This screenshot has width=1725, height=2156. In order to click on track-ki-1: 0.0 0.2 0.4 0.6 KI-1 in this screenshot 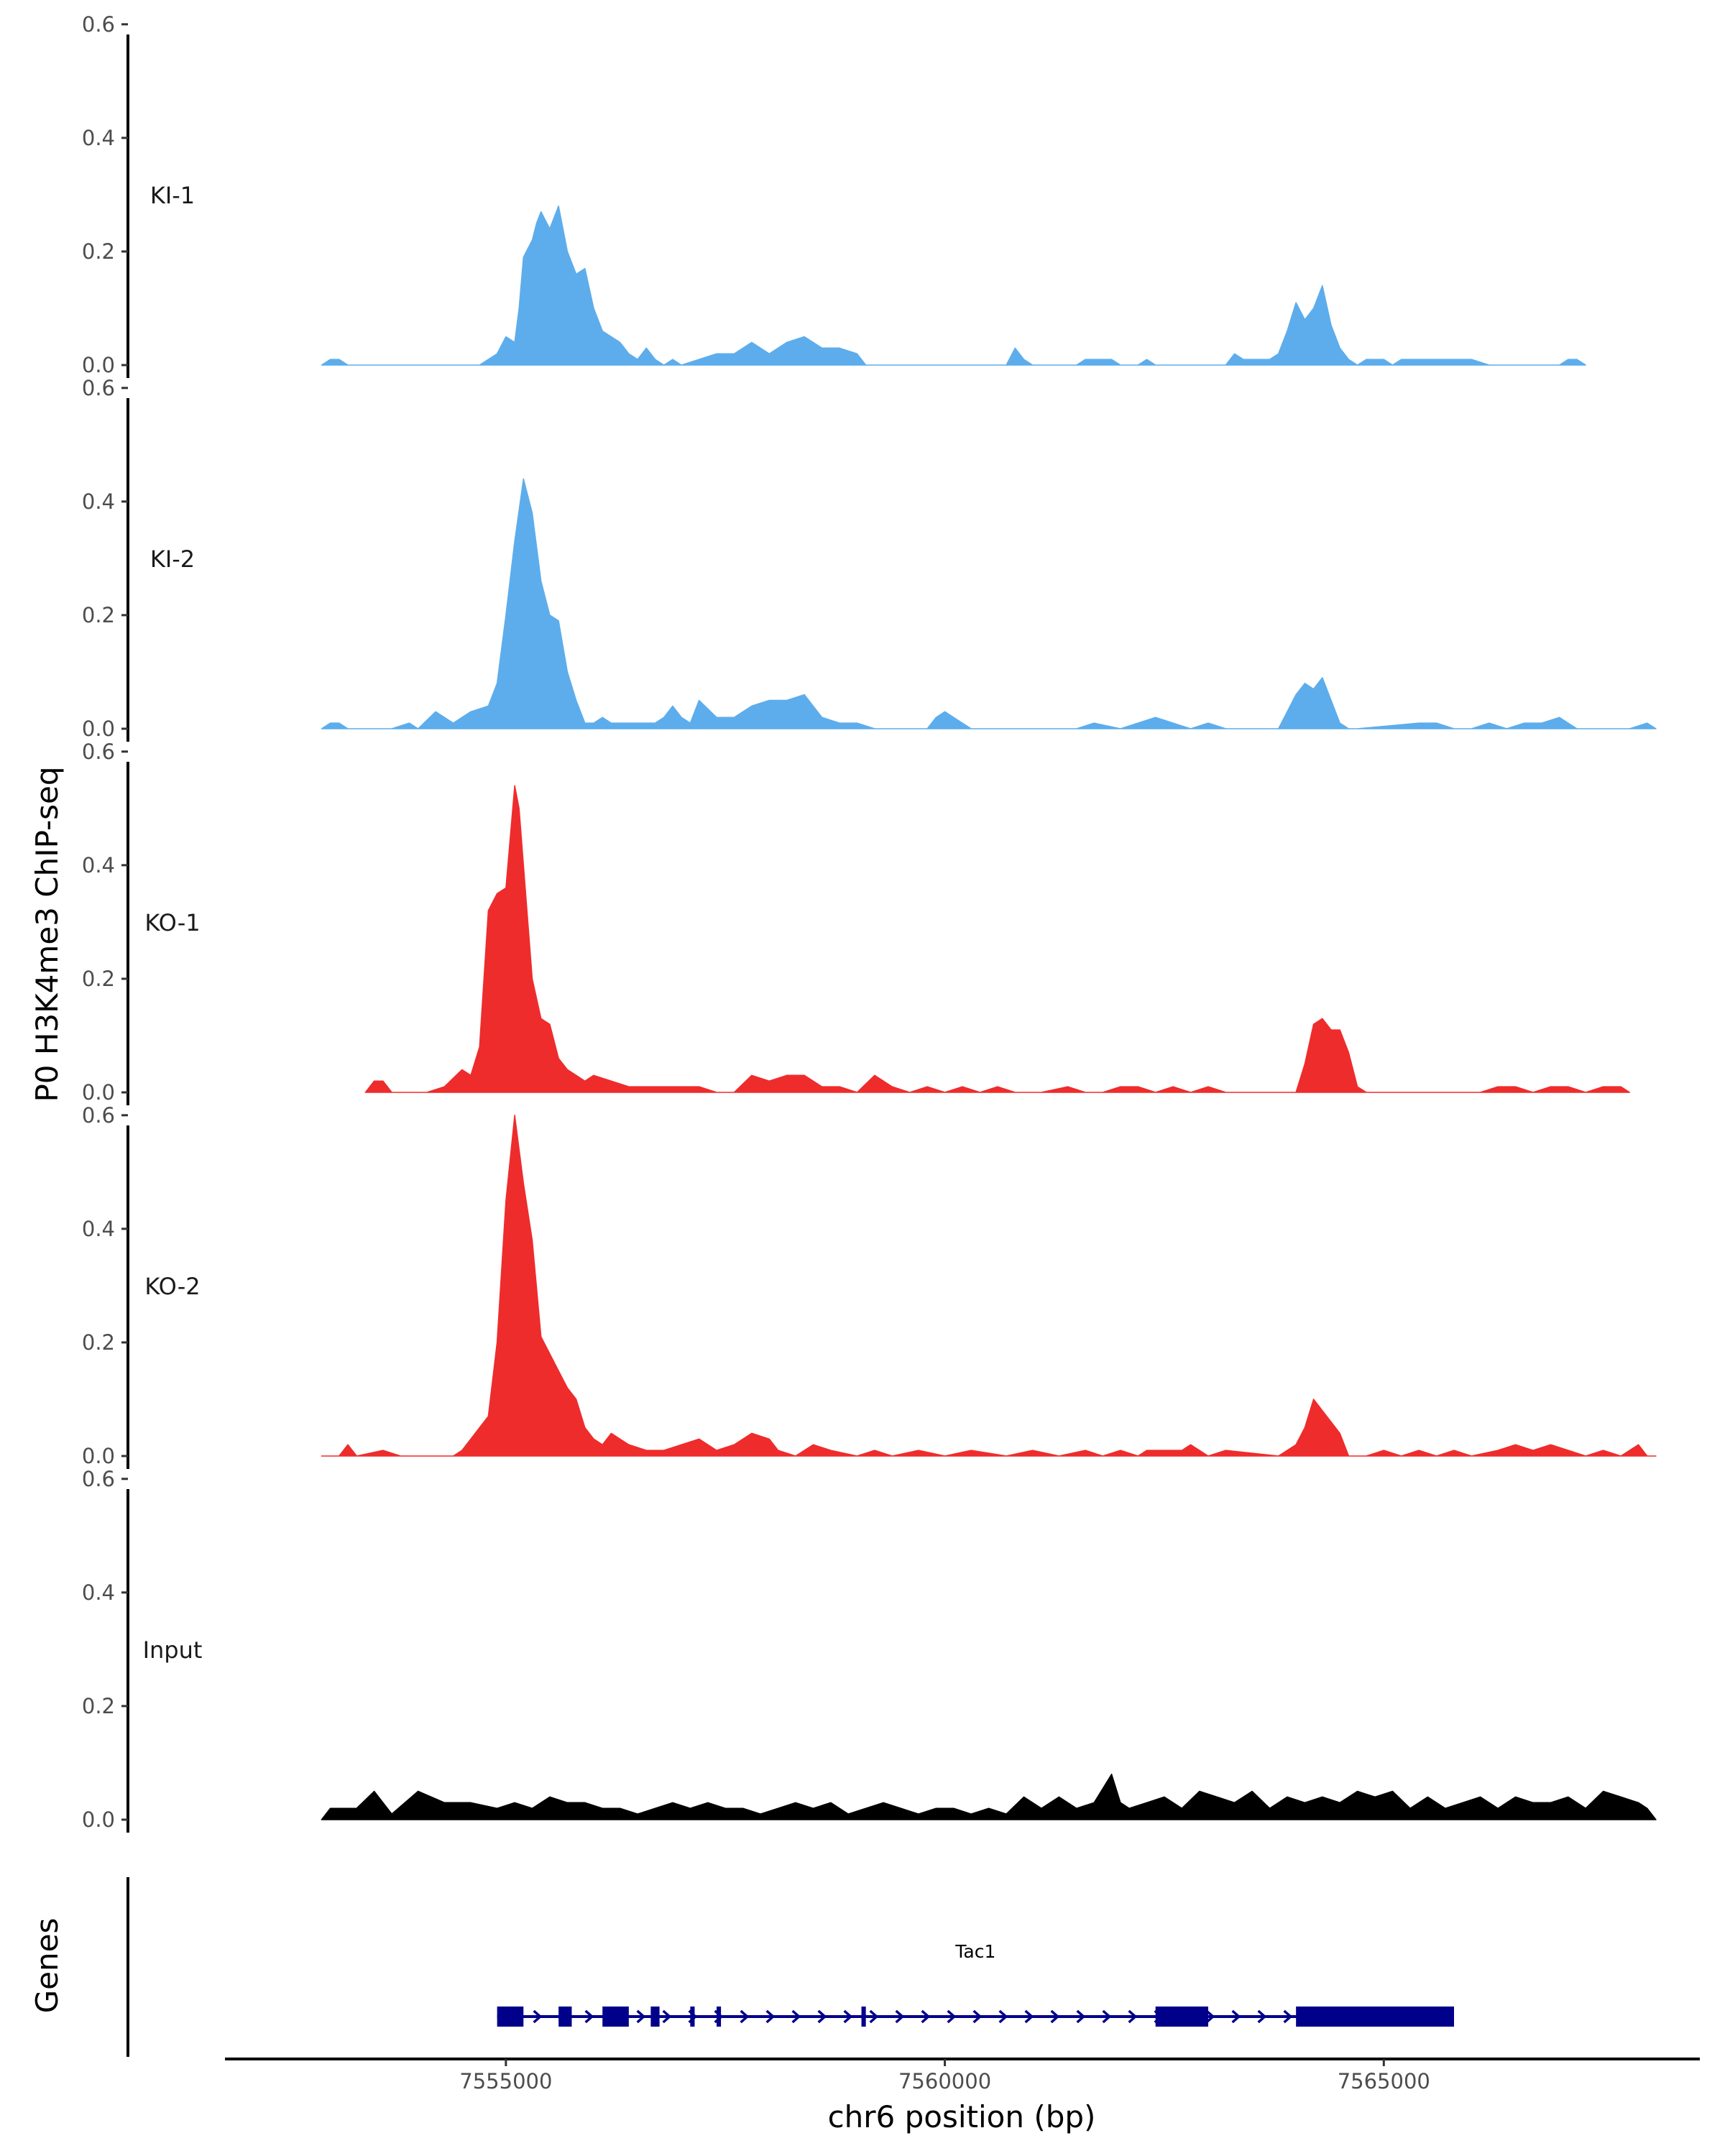, I will do `click(834, 195)`.